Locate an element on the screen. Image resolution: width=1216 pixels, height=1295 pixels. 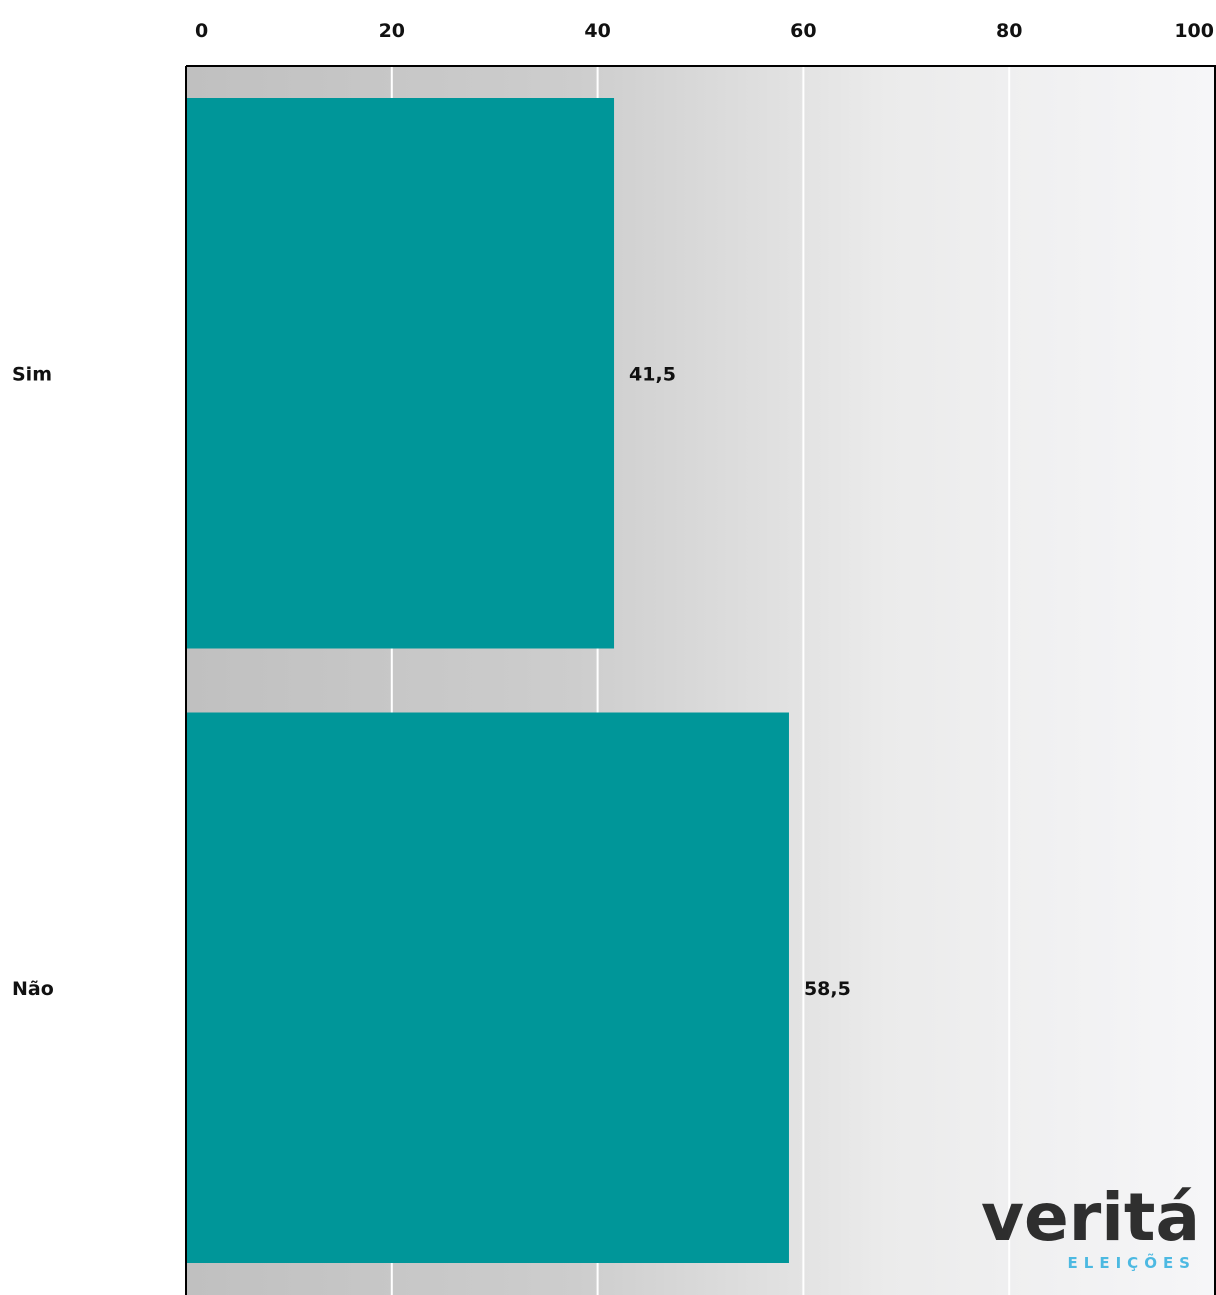
category-label: Sim is located at coordinates (32, 374).